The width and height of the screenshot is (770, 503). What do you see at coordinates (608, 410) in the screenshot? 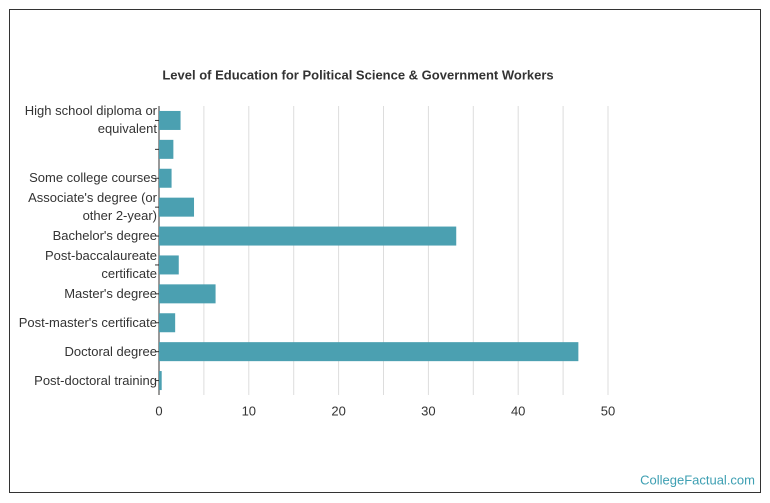
I see `x-tick-label: 50` at bounding box center [608, 410].